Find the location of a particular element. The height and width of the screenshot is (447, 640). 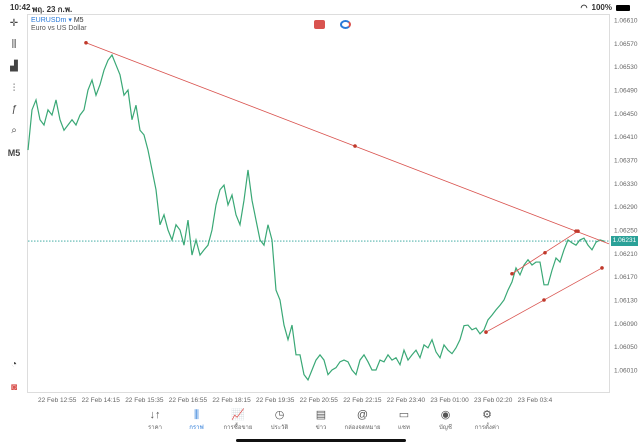

news-icon: ▤ is located at coordinates (321, 415).